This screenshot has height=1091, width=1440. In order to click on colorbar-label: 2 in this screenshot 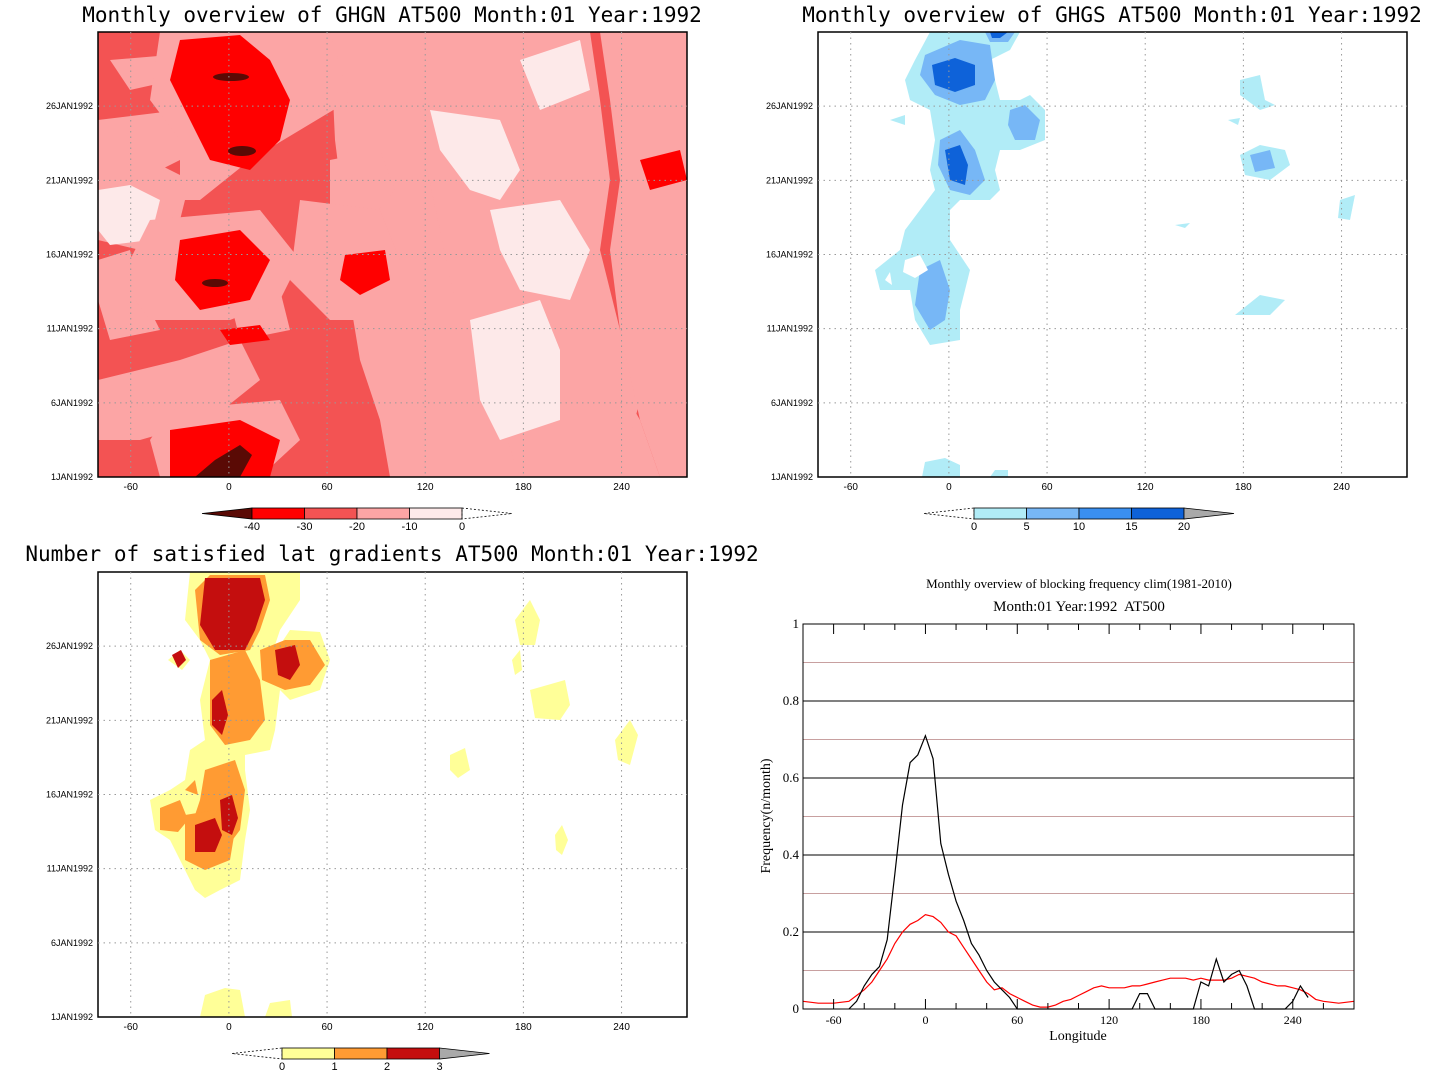, I will do `click(387, 1067)`.